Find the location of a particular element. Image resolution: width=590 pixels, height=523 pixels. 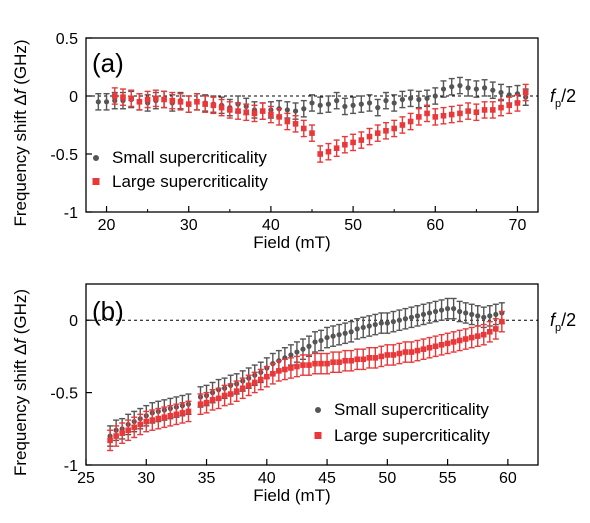

y-tick-label: 0 is located at coordinates (73, 321).